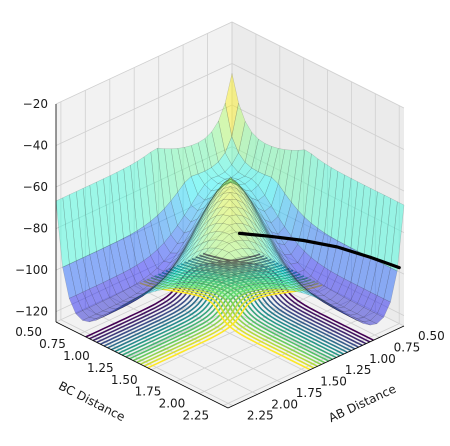 The height and width of the screenshot is (446, 450). I want to click on x-tick-label: 0.75, so click(407, 347).